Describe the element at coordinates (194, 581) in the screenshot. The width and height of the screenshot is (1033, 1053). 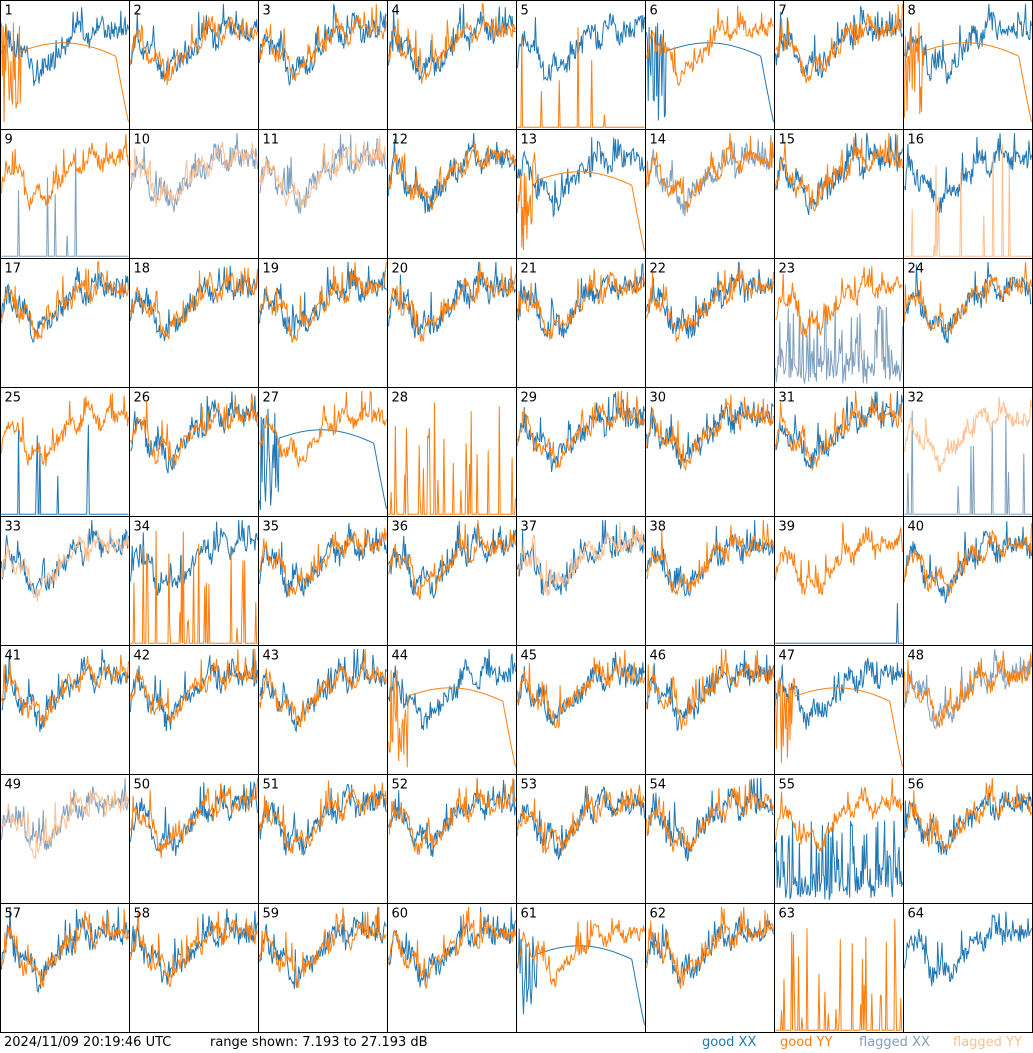
I see `panel-34: 34` at that location.